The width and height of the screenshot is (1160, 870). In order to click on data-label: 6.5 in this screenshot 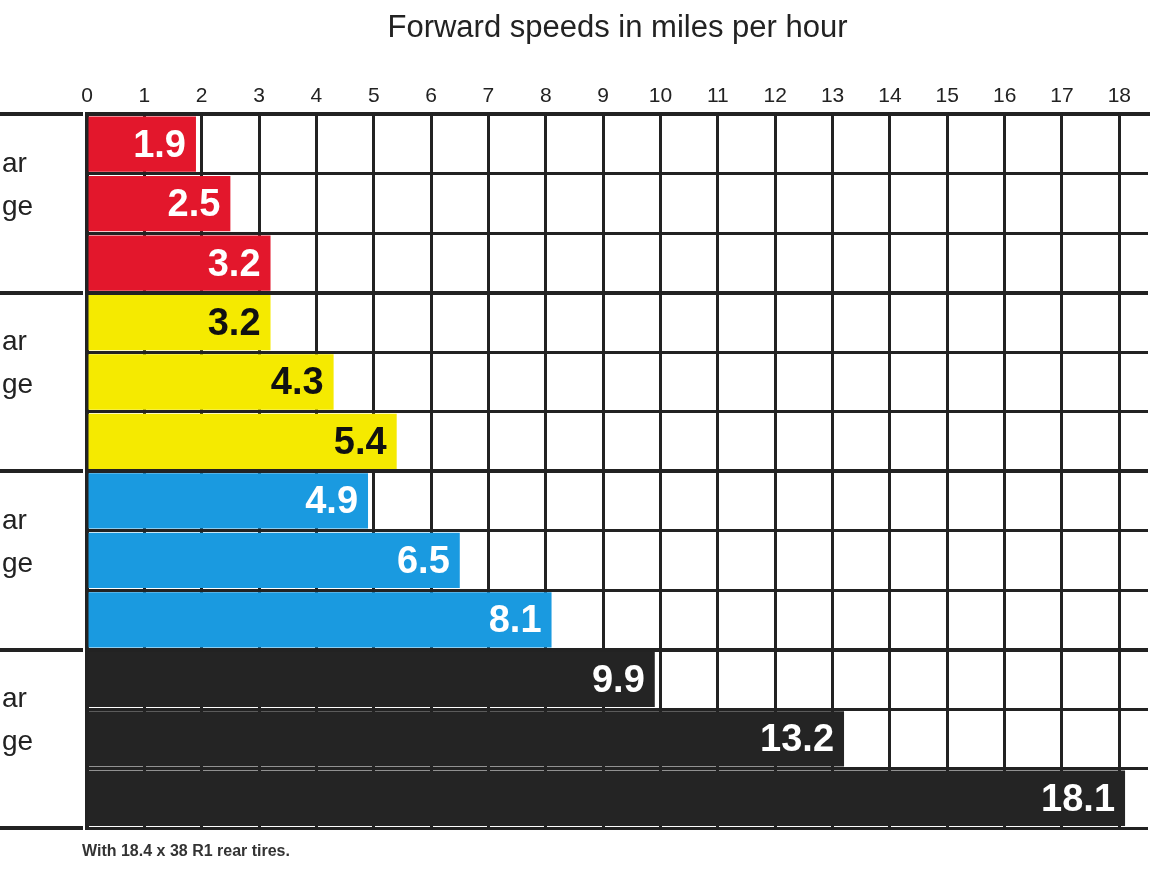, I will do `click(423, 559)`.